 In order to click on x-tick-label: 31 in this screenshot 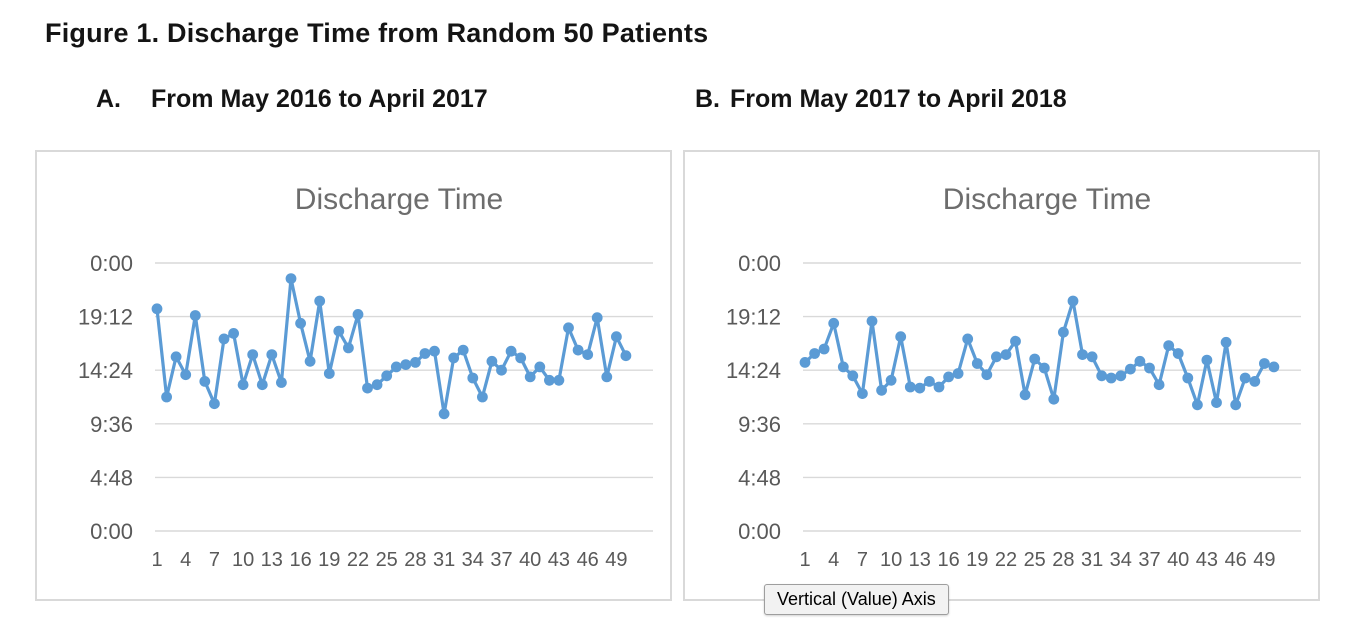, I will do `click(444, 560)`.